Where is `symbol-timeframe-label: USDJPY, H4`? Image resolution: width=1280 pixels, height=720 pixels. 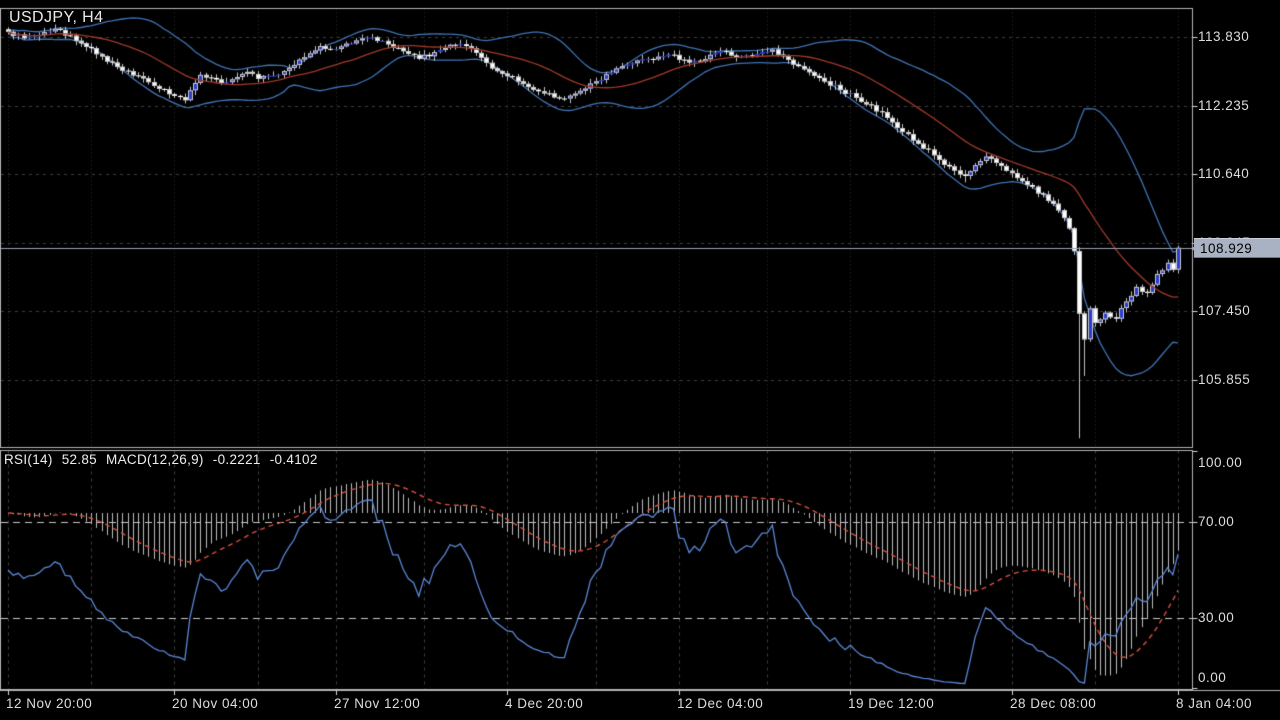 symbol-timeframe-label: USDJPY, H4 is located at coordinates (56, 17).